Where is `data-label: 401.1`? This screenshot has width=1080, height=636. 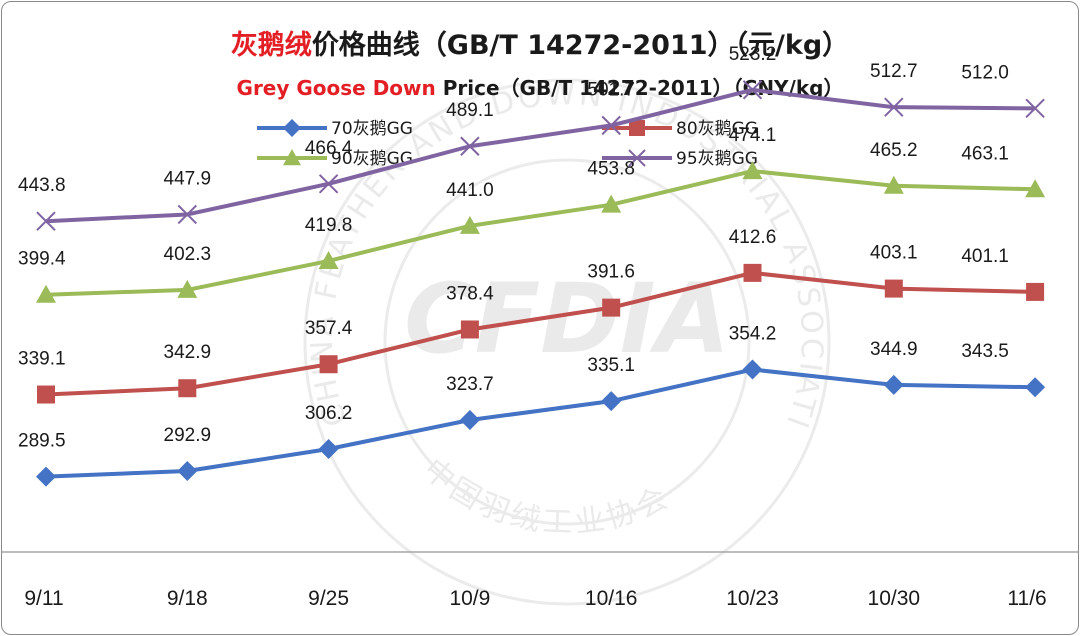
data-label: 401.1 is located at coordinates (985, 256).